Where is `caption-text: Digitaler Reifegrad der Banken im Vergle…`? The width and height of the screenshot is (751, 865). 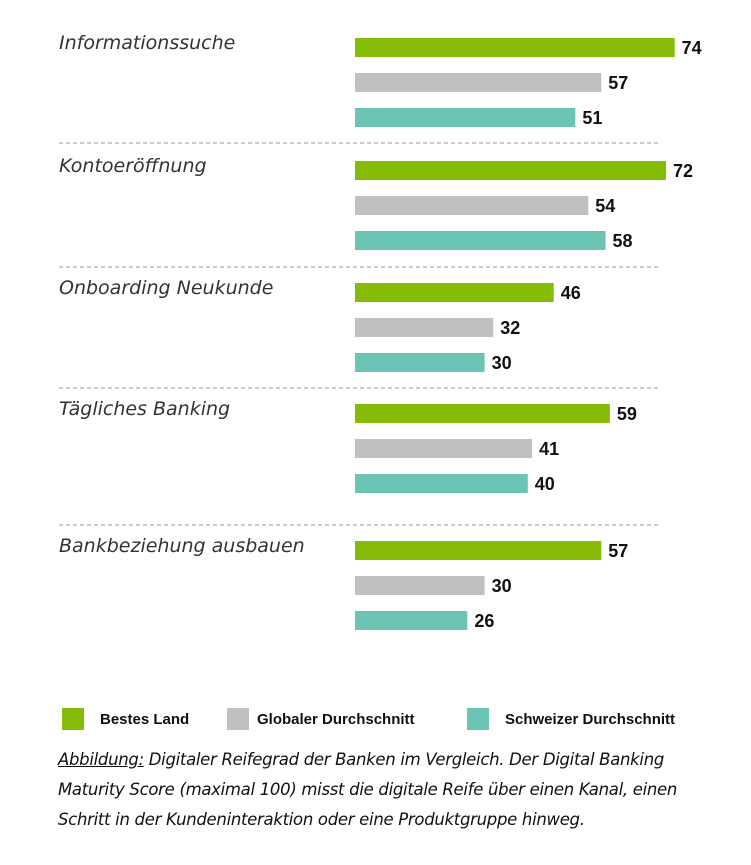 caption-text: Digitaler Reifegrad der Banken im Vergle… is located at coordinates (368, 789).